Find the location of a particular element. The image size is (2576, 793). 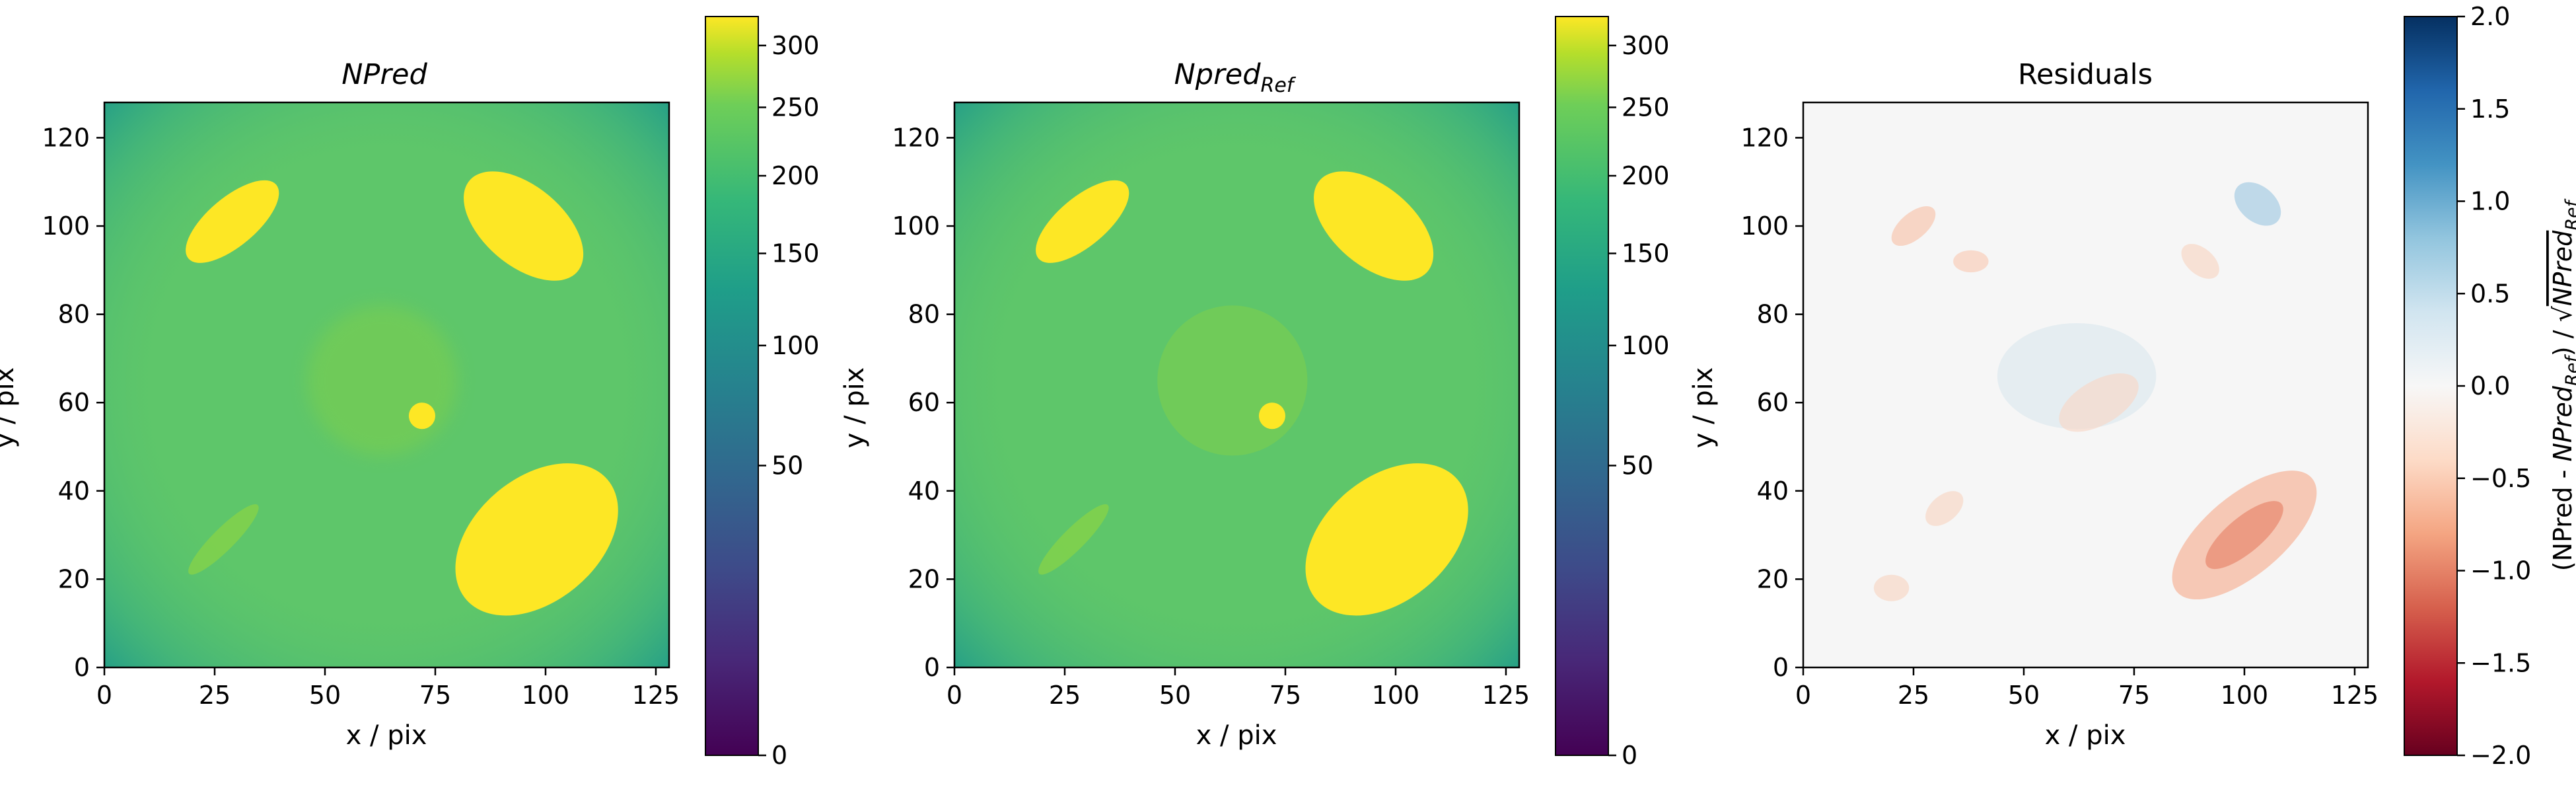

svg-text: 60 is located at coordinates (1773, 402).